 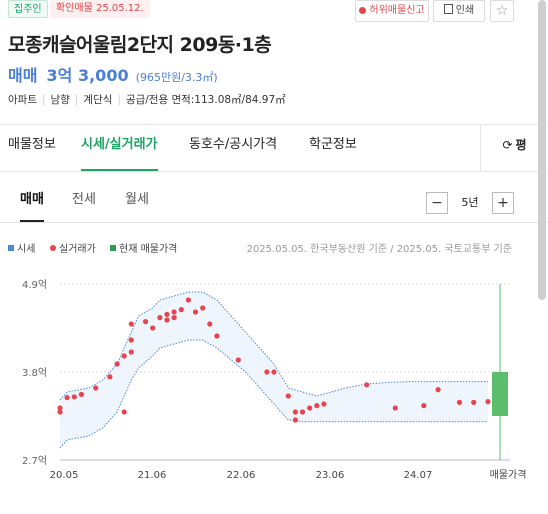 I want to click on x-tick-label: 20.05, so click(x=64, y=475).